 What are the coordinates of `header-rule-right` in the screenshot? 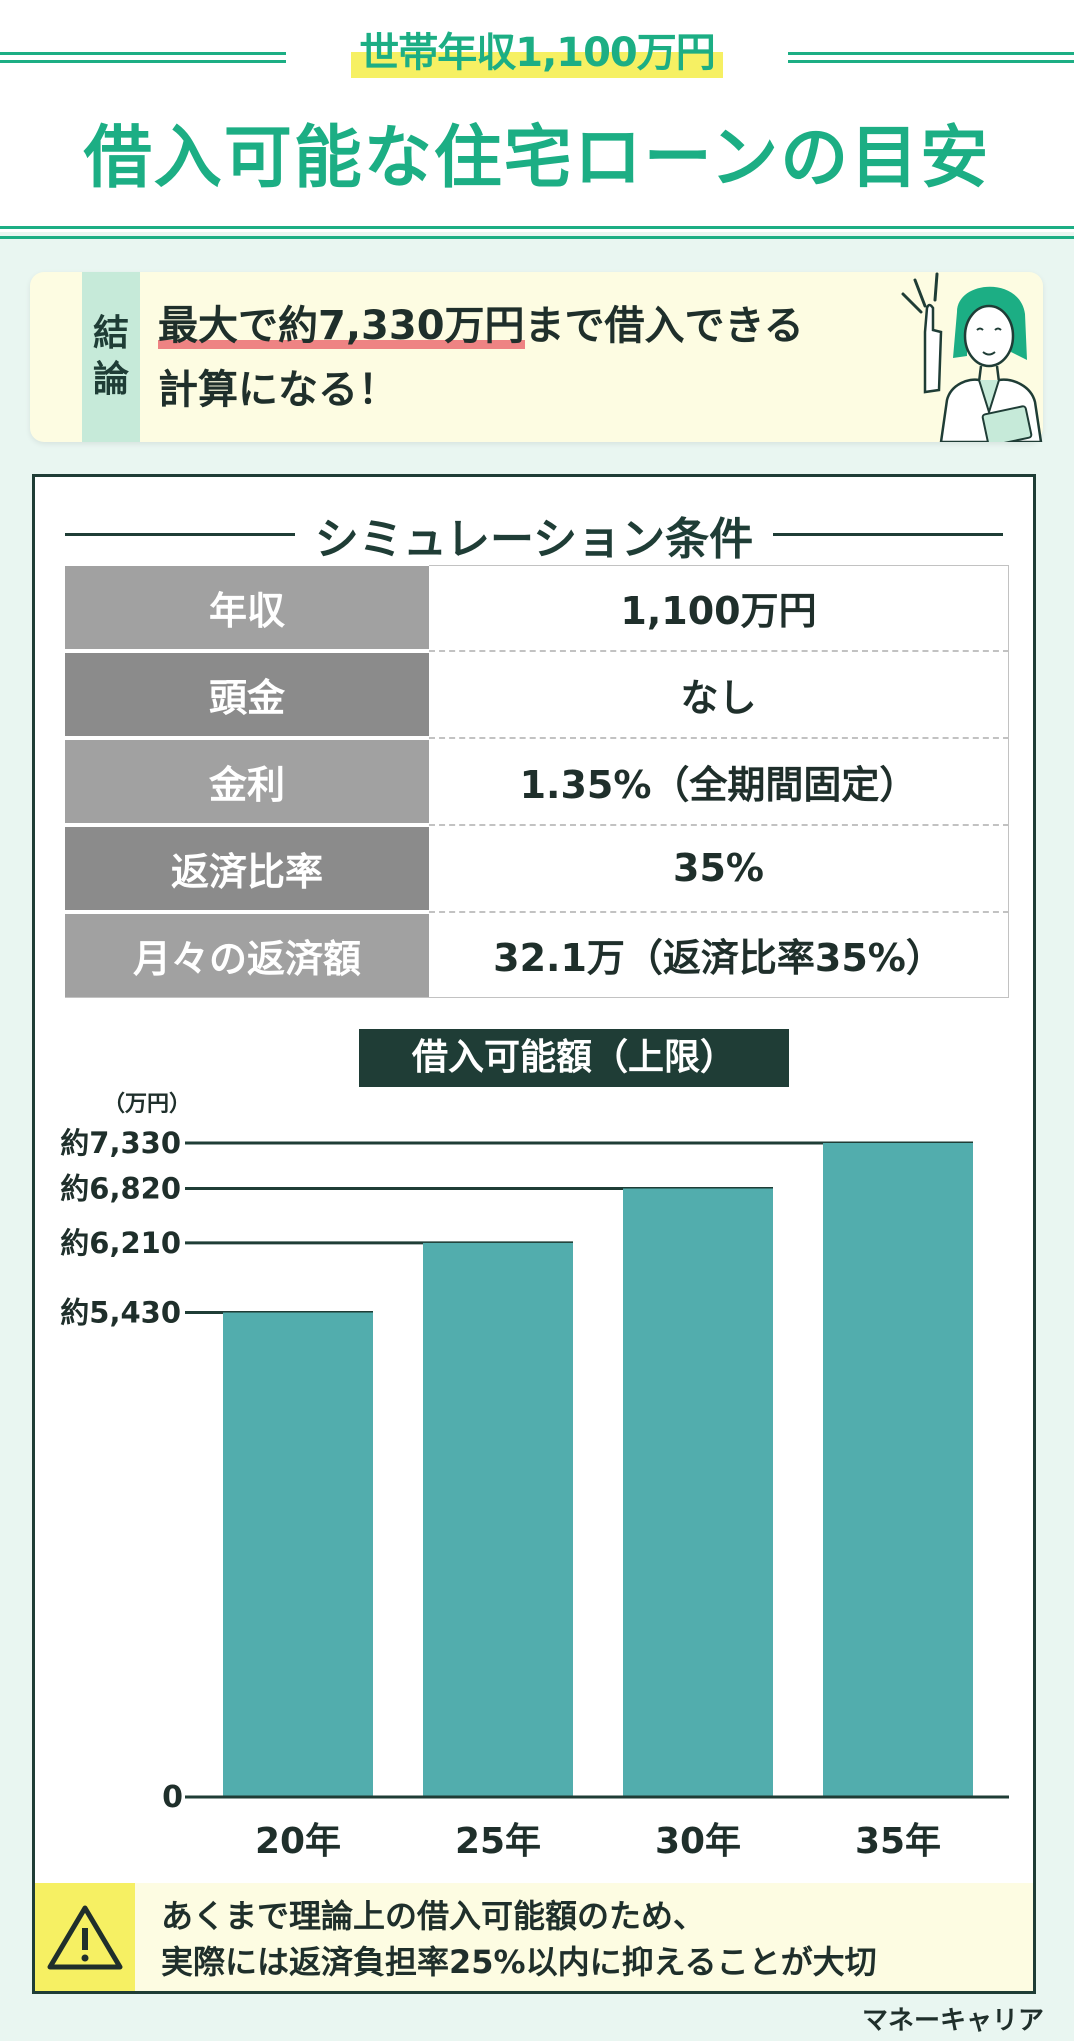 It's located at (931, 53).